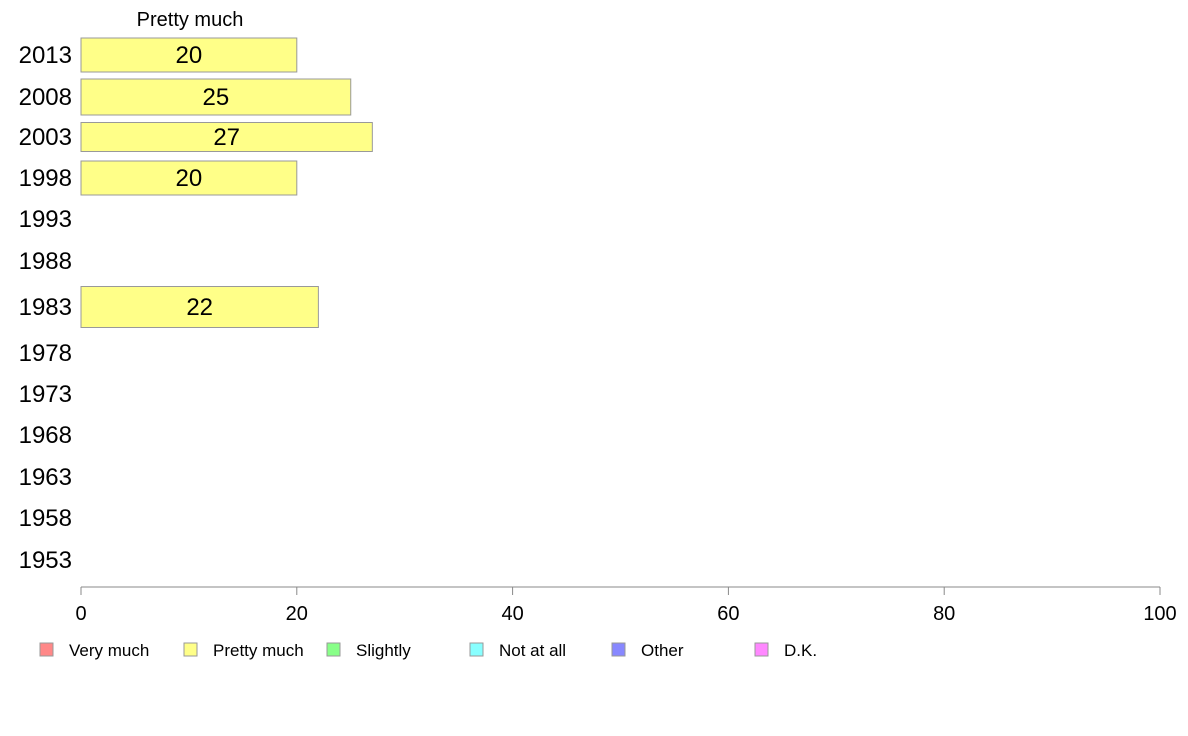 The width and height of the screenshot is (1188, 736). What do you see at coordinates (1159, 614) in the screenshot?
I see `x-tick-label: 100` at bounding box center [1159, 614].